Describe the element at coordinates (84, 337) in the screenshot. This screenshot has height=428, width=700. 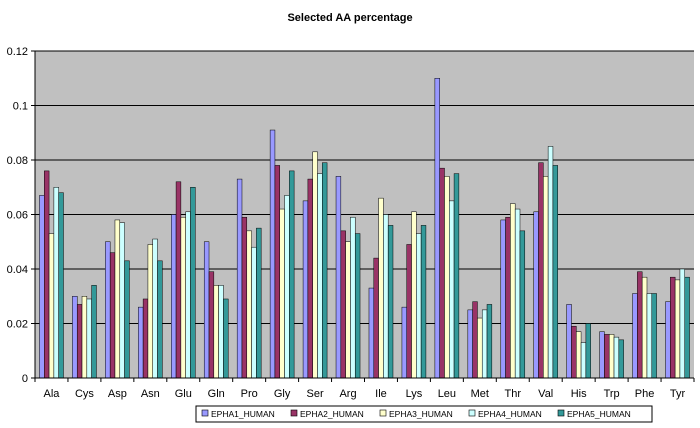
I see `bar-EPHA3_HUMAN-Cys` at that location.